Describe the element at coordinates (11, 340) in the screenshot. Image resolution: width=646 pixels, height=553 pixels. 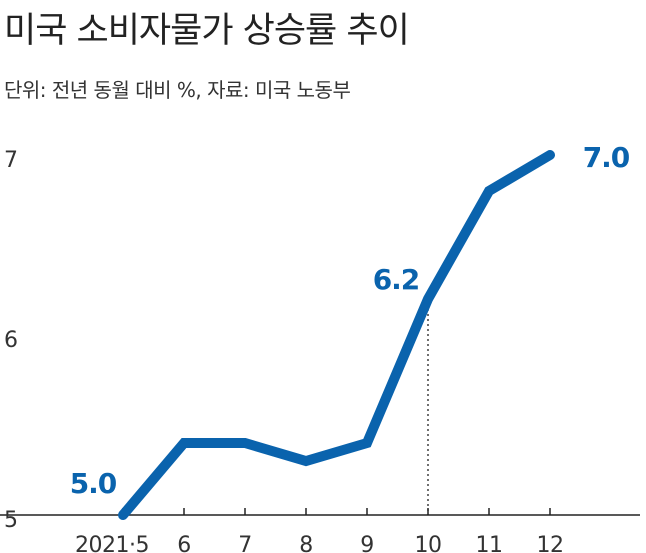
I see `y-tick-label: 6` at that location.